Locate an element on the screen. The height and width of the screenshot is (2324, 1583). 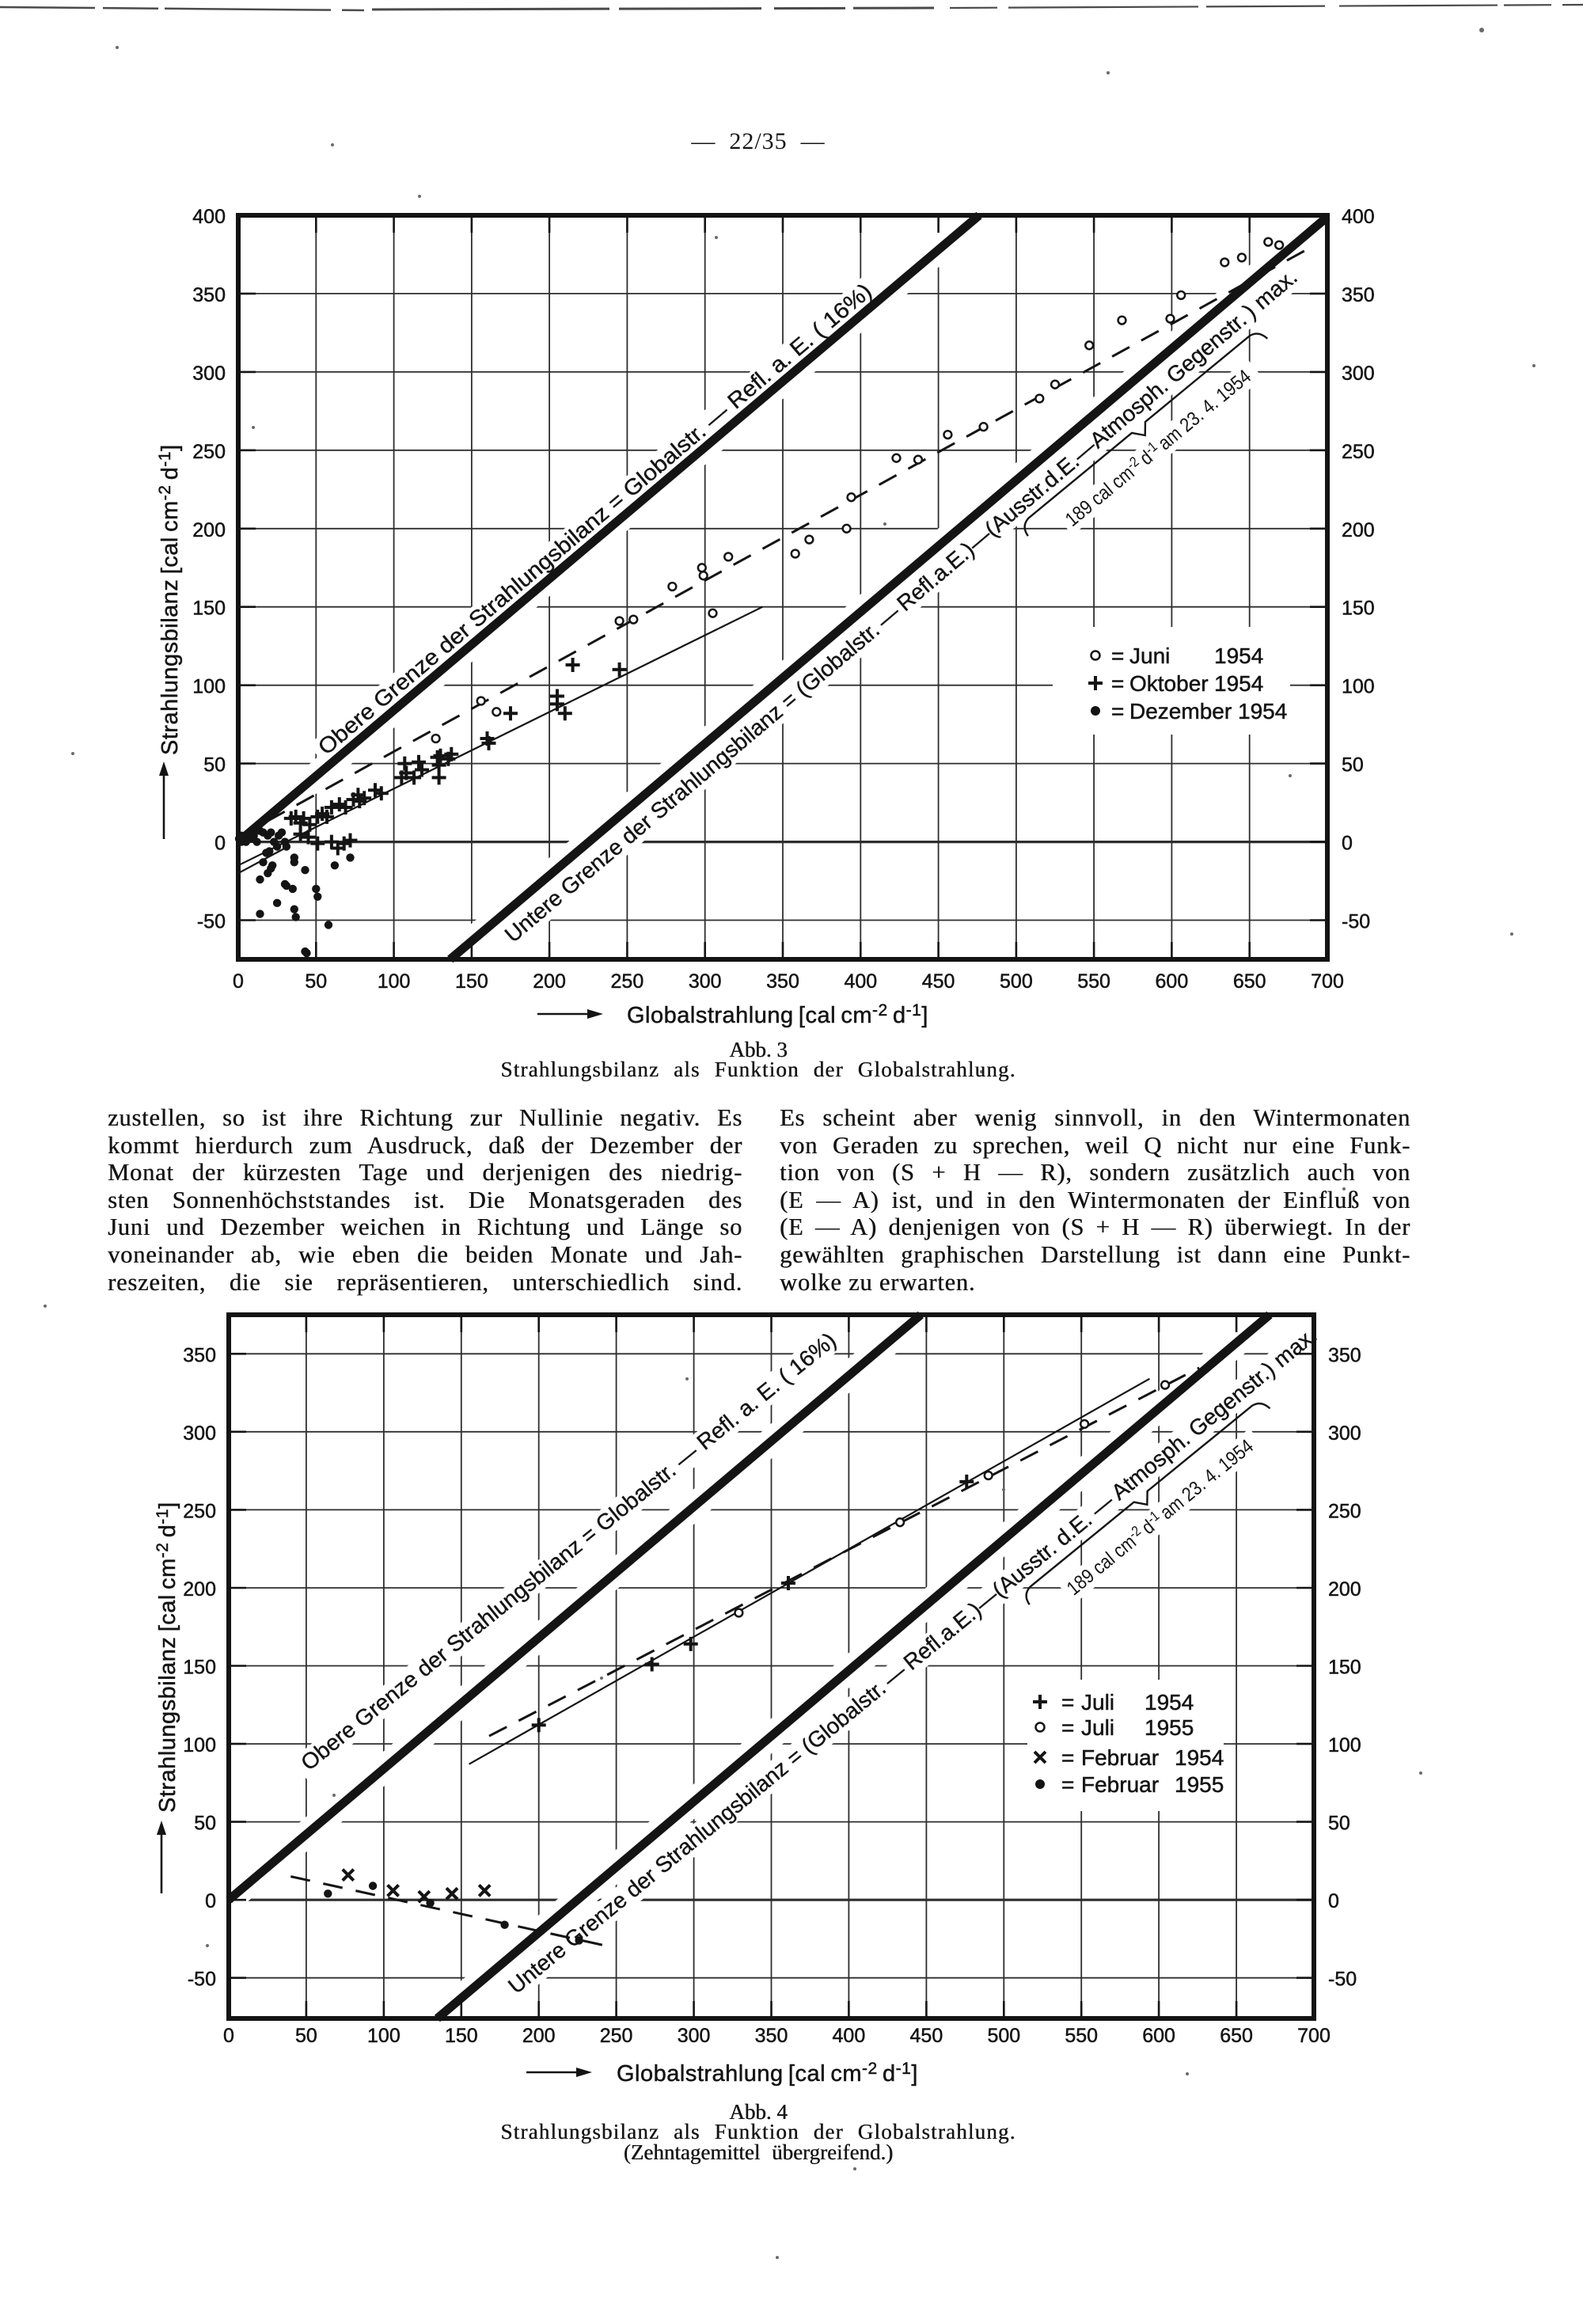
svg-text: Oktober is located at coordinates (1169, 684).